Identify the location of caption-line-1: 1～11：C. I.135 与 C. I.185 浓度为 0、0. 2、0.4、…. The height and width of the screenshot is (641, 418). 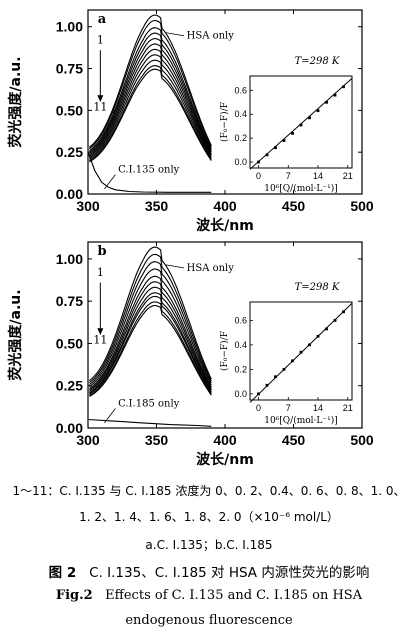
(209, 491).